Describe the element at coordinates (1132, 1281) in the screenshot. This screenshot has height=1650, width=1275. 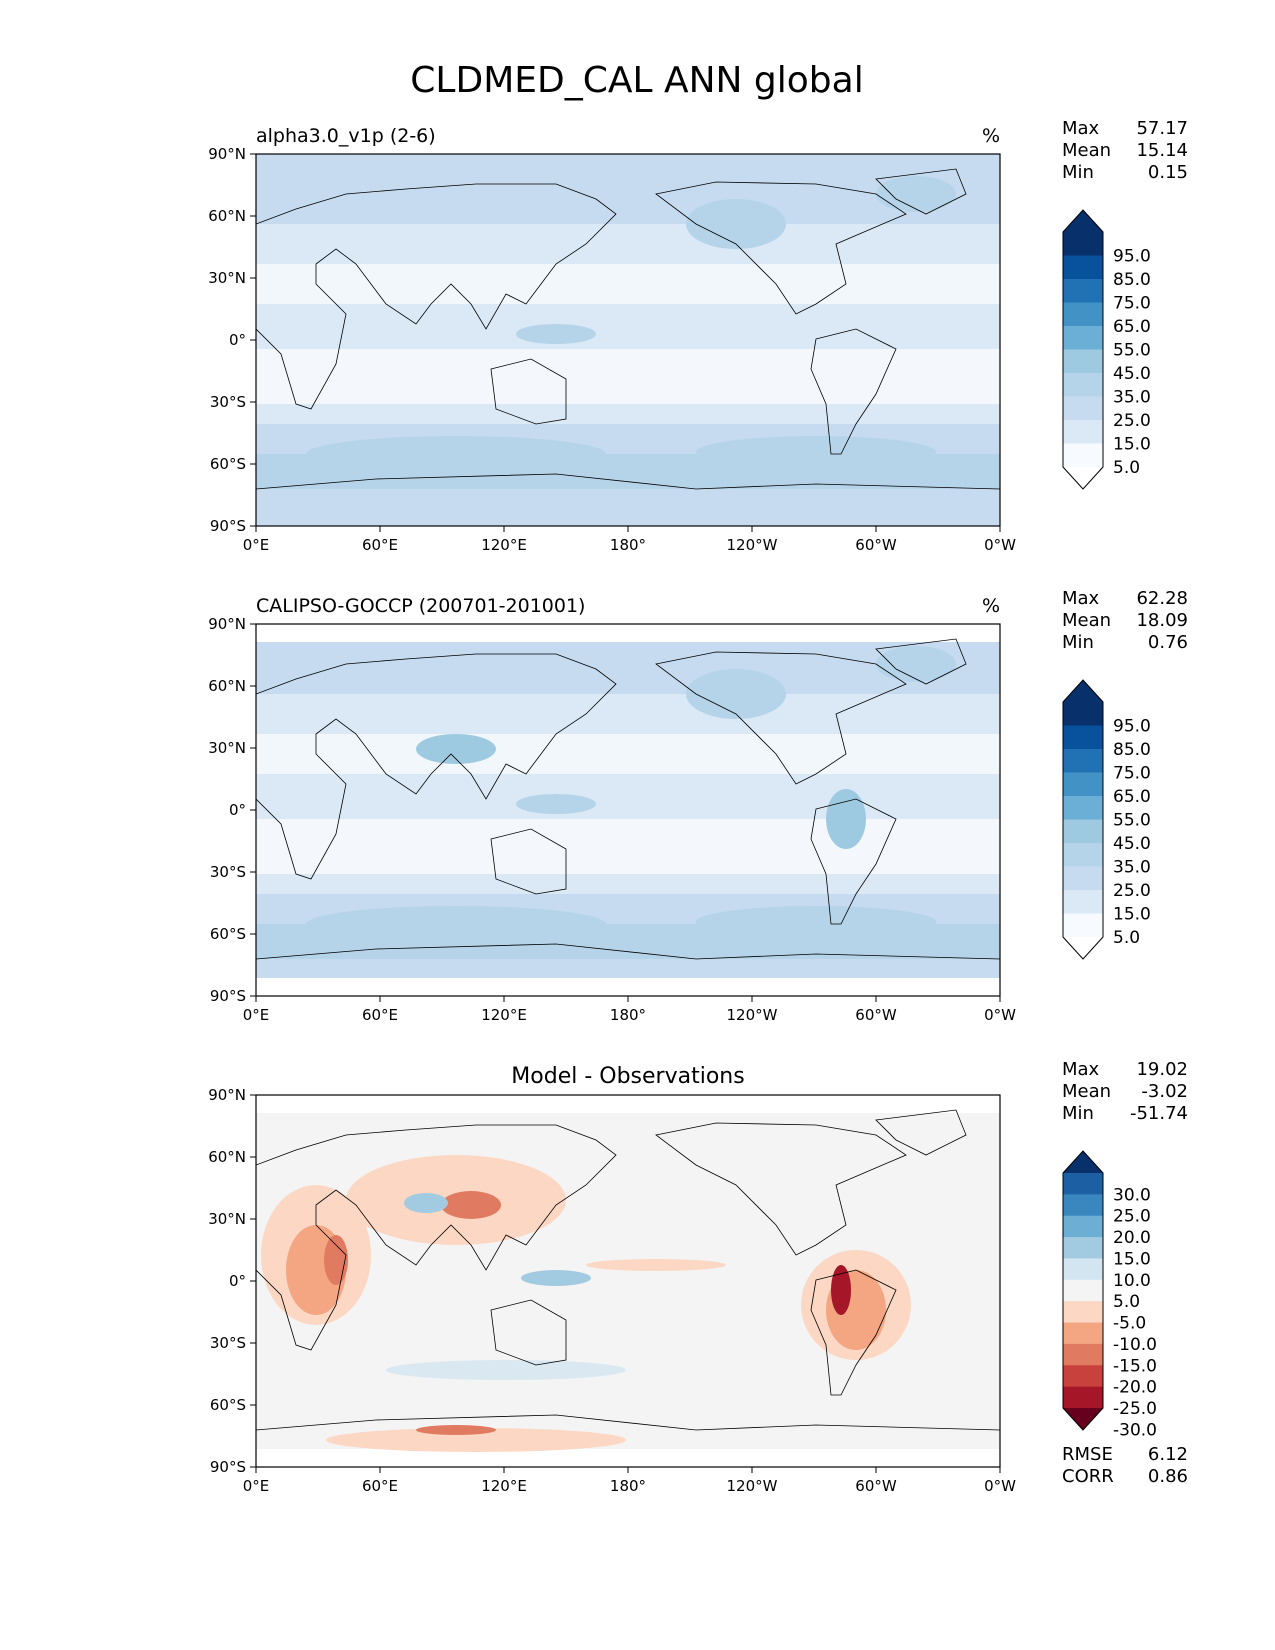
I see `colorbar-tick-label: 10.0` at that location.